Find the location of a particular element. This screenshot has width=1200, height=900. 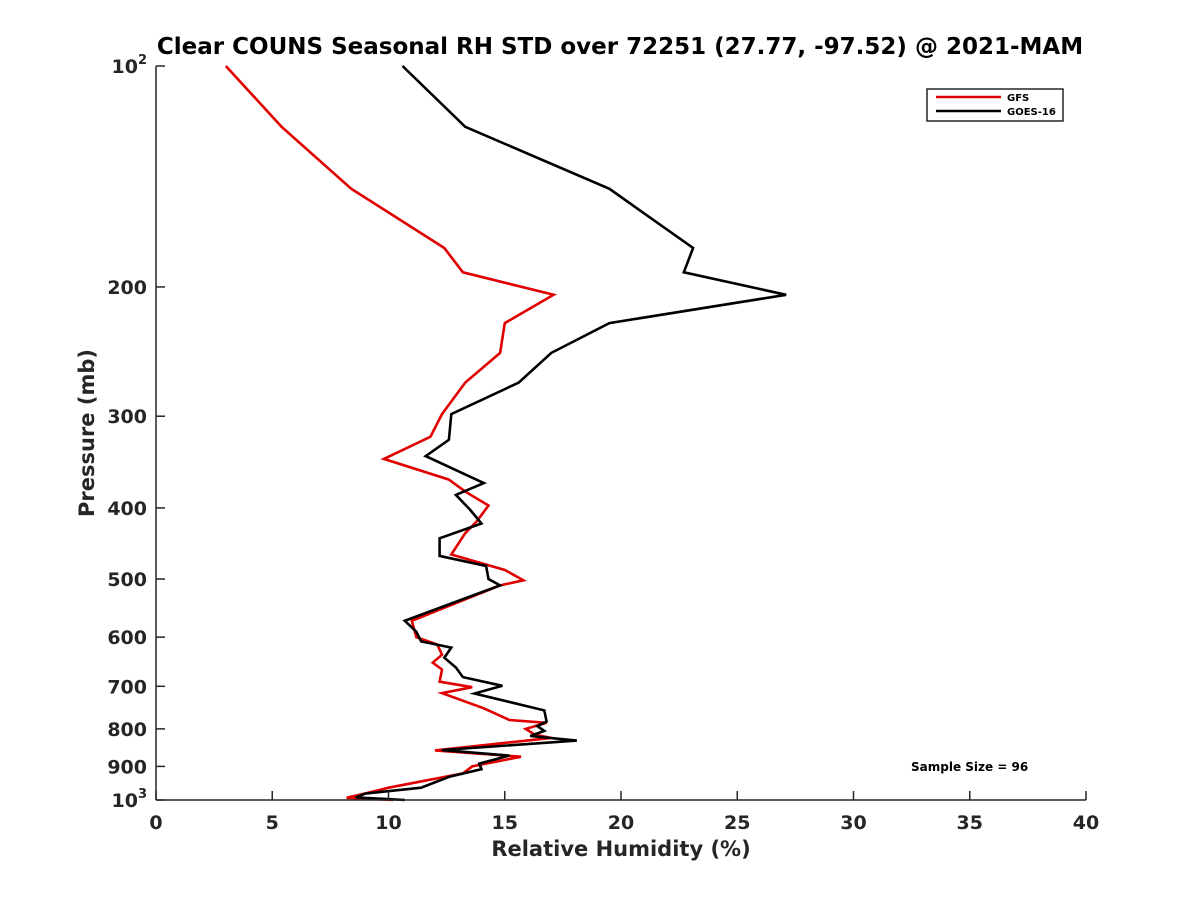

sample-size-annotation: Sample Size = 96 is located at coordinates (969, 767).